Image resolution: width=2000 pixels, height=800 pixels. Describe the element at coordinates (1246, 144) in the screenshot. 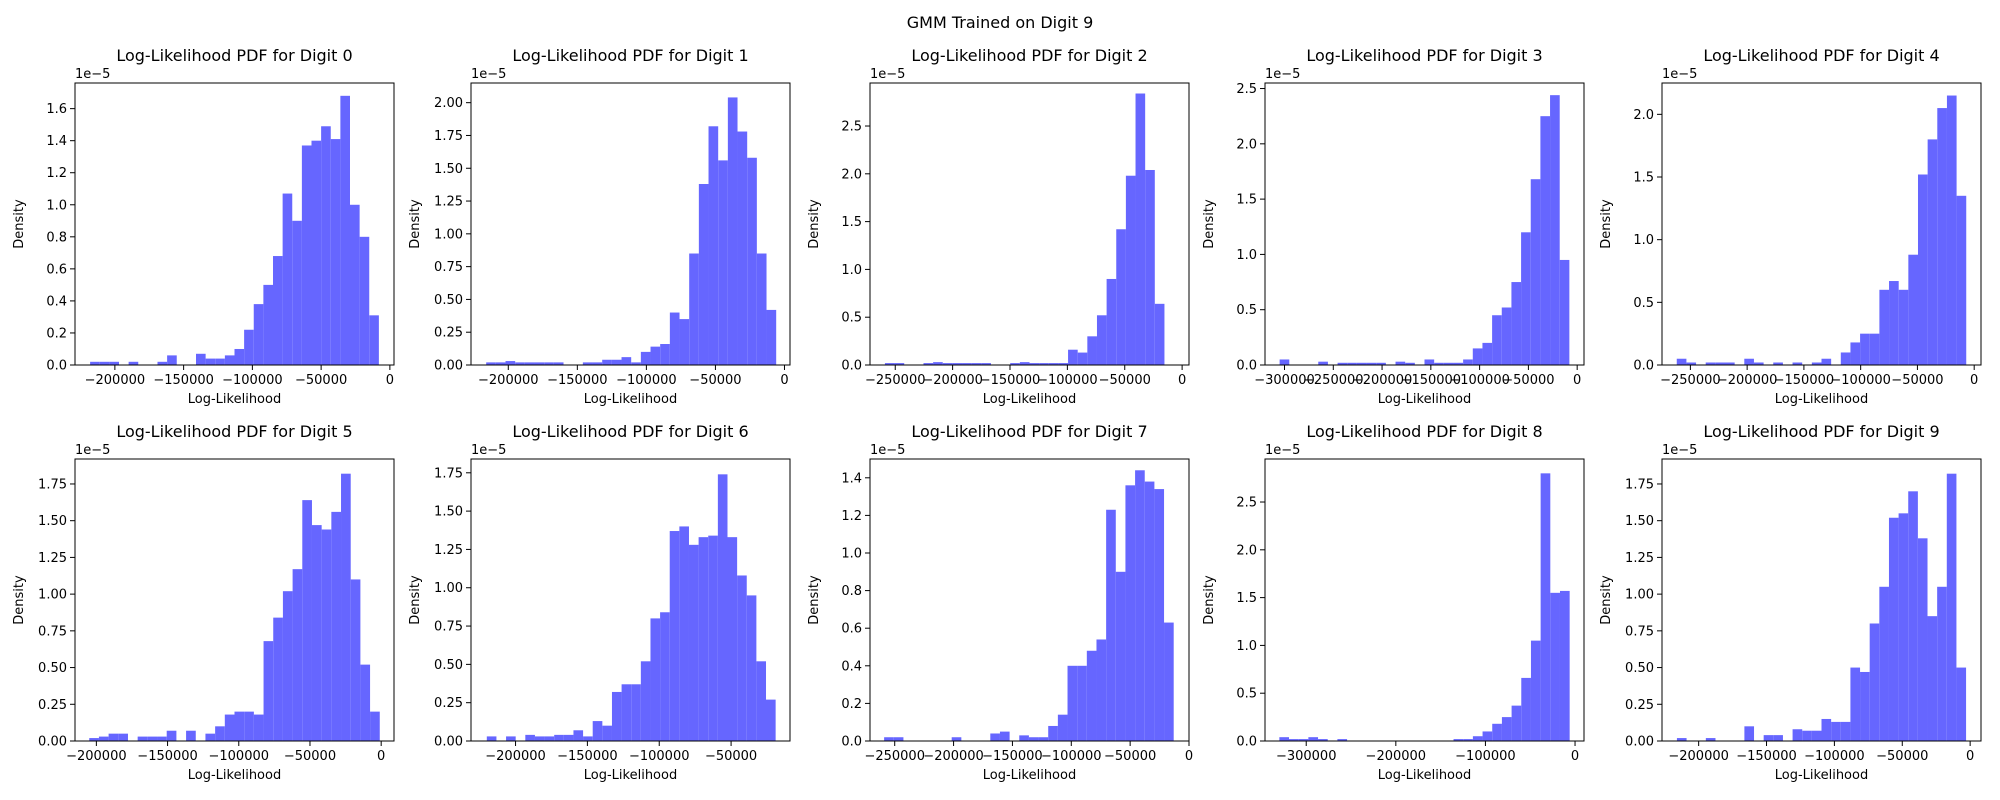

I see `y-tick-label: 2.0` at that location.